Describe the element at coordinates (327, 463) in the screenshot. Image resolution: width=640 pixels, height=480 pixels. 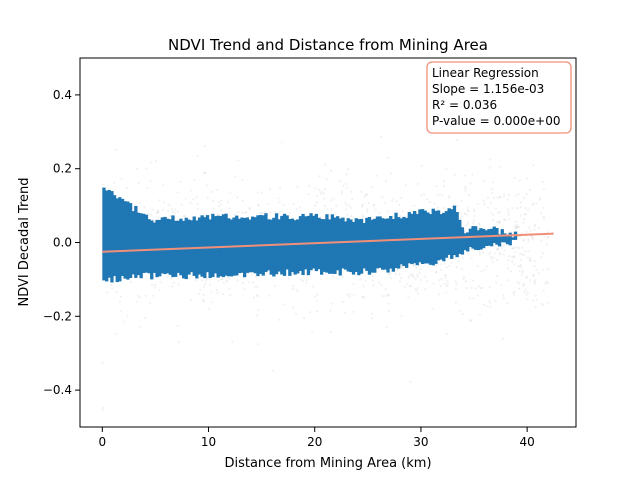
I see `x-axis-label: Distance from Mining Area (km)` at that location.